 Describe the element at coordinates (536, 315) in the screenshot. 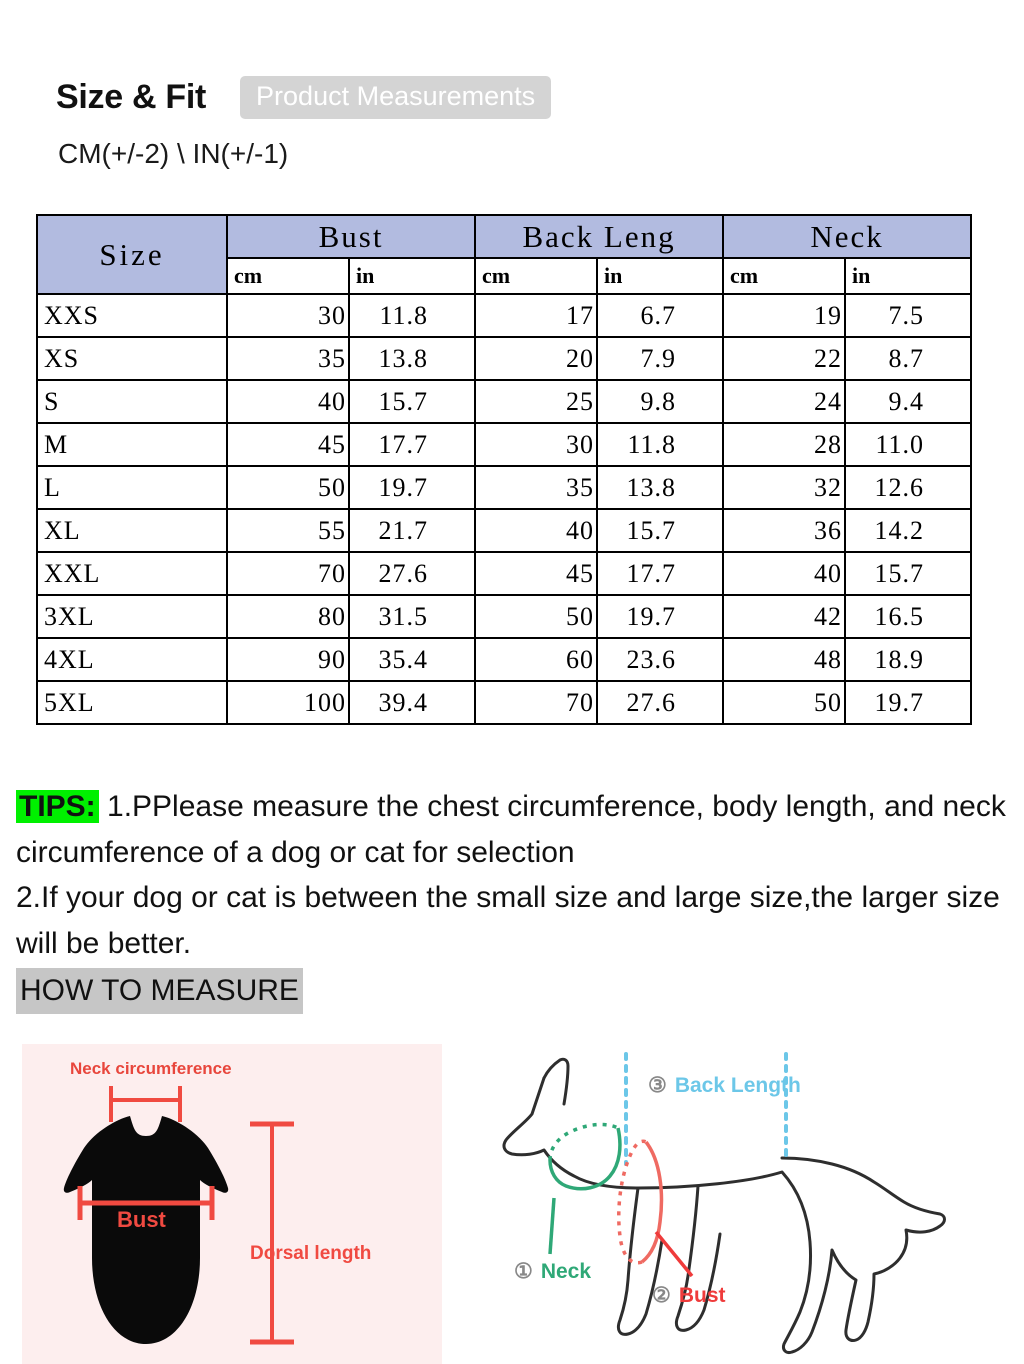

I see `cell-back-cm: 17` at that location.